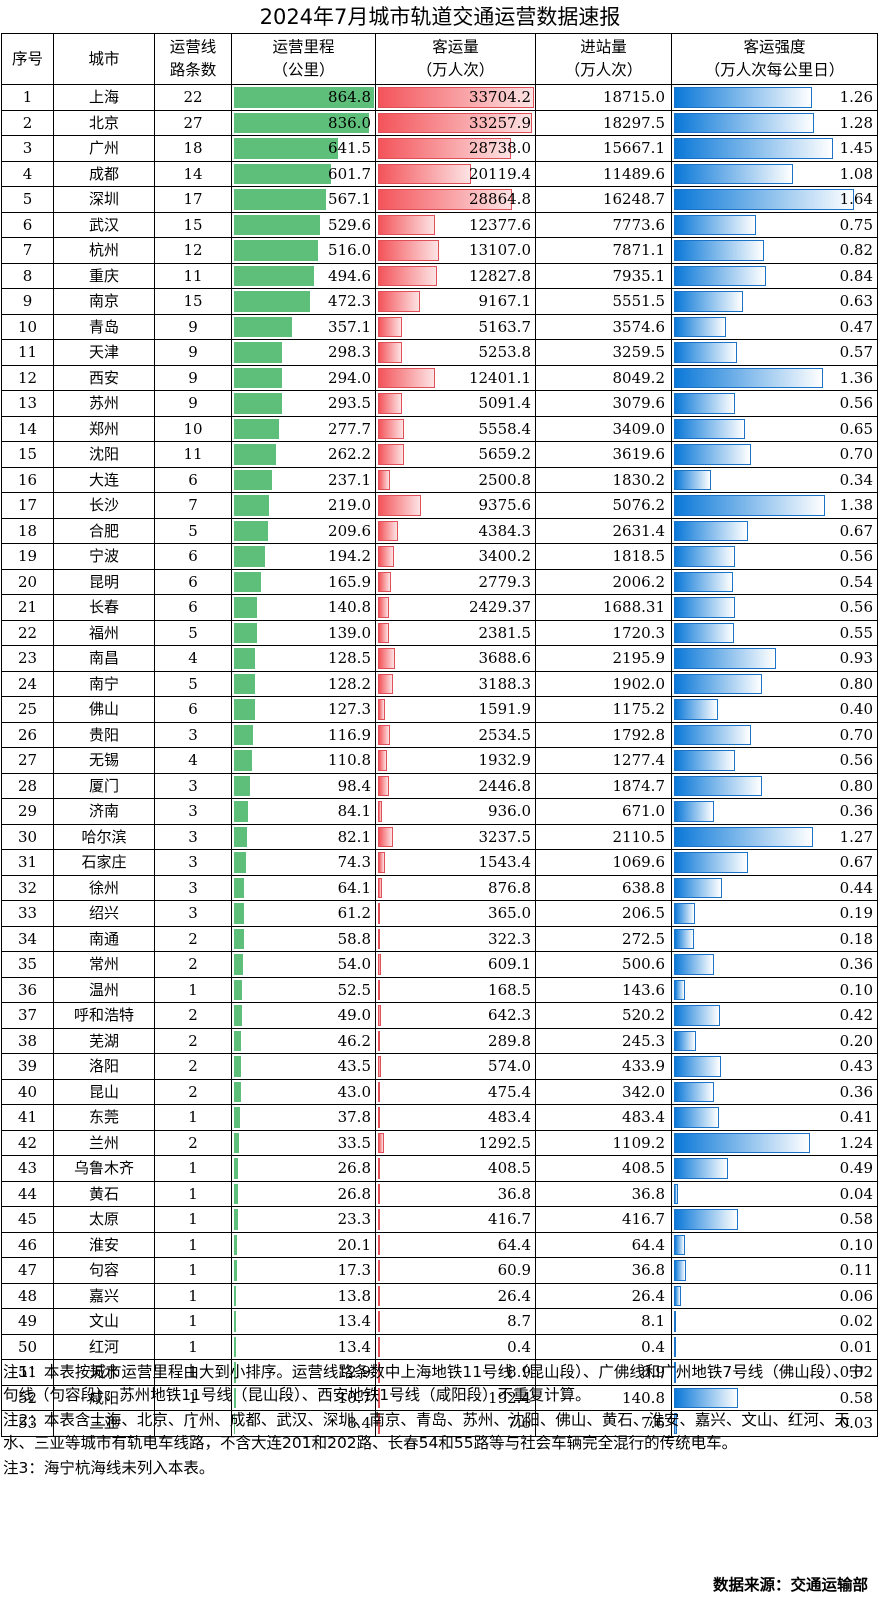 The height and width of the screenshot is (1605, 880). What do you see at coordinates (856, 632) in the screenshot?
I see `cell-value: 0.55` at bounding box center [856, 632].